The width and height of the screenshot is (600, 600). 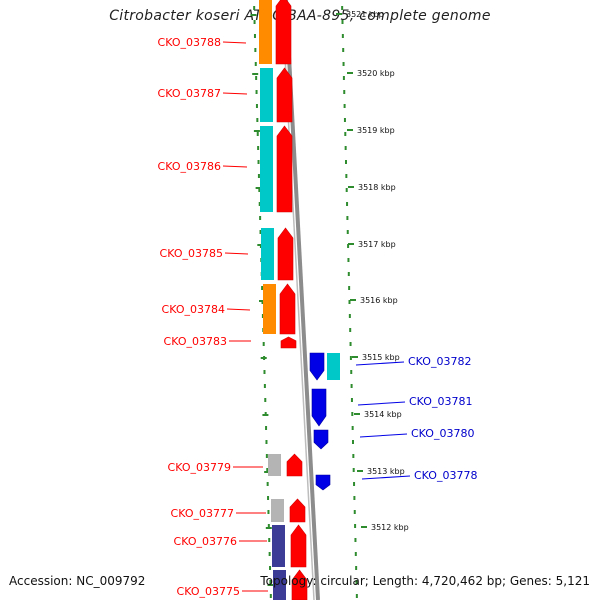 What do you see at coordinates (440, 401) in the screenshot?
I see `gene-label-reverse: CKO_03781` at bounding box center [440, 401].